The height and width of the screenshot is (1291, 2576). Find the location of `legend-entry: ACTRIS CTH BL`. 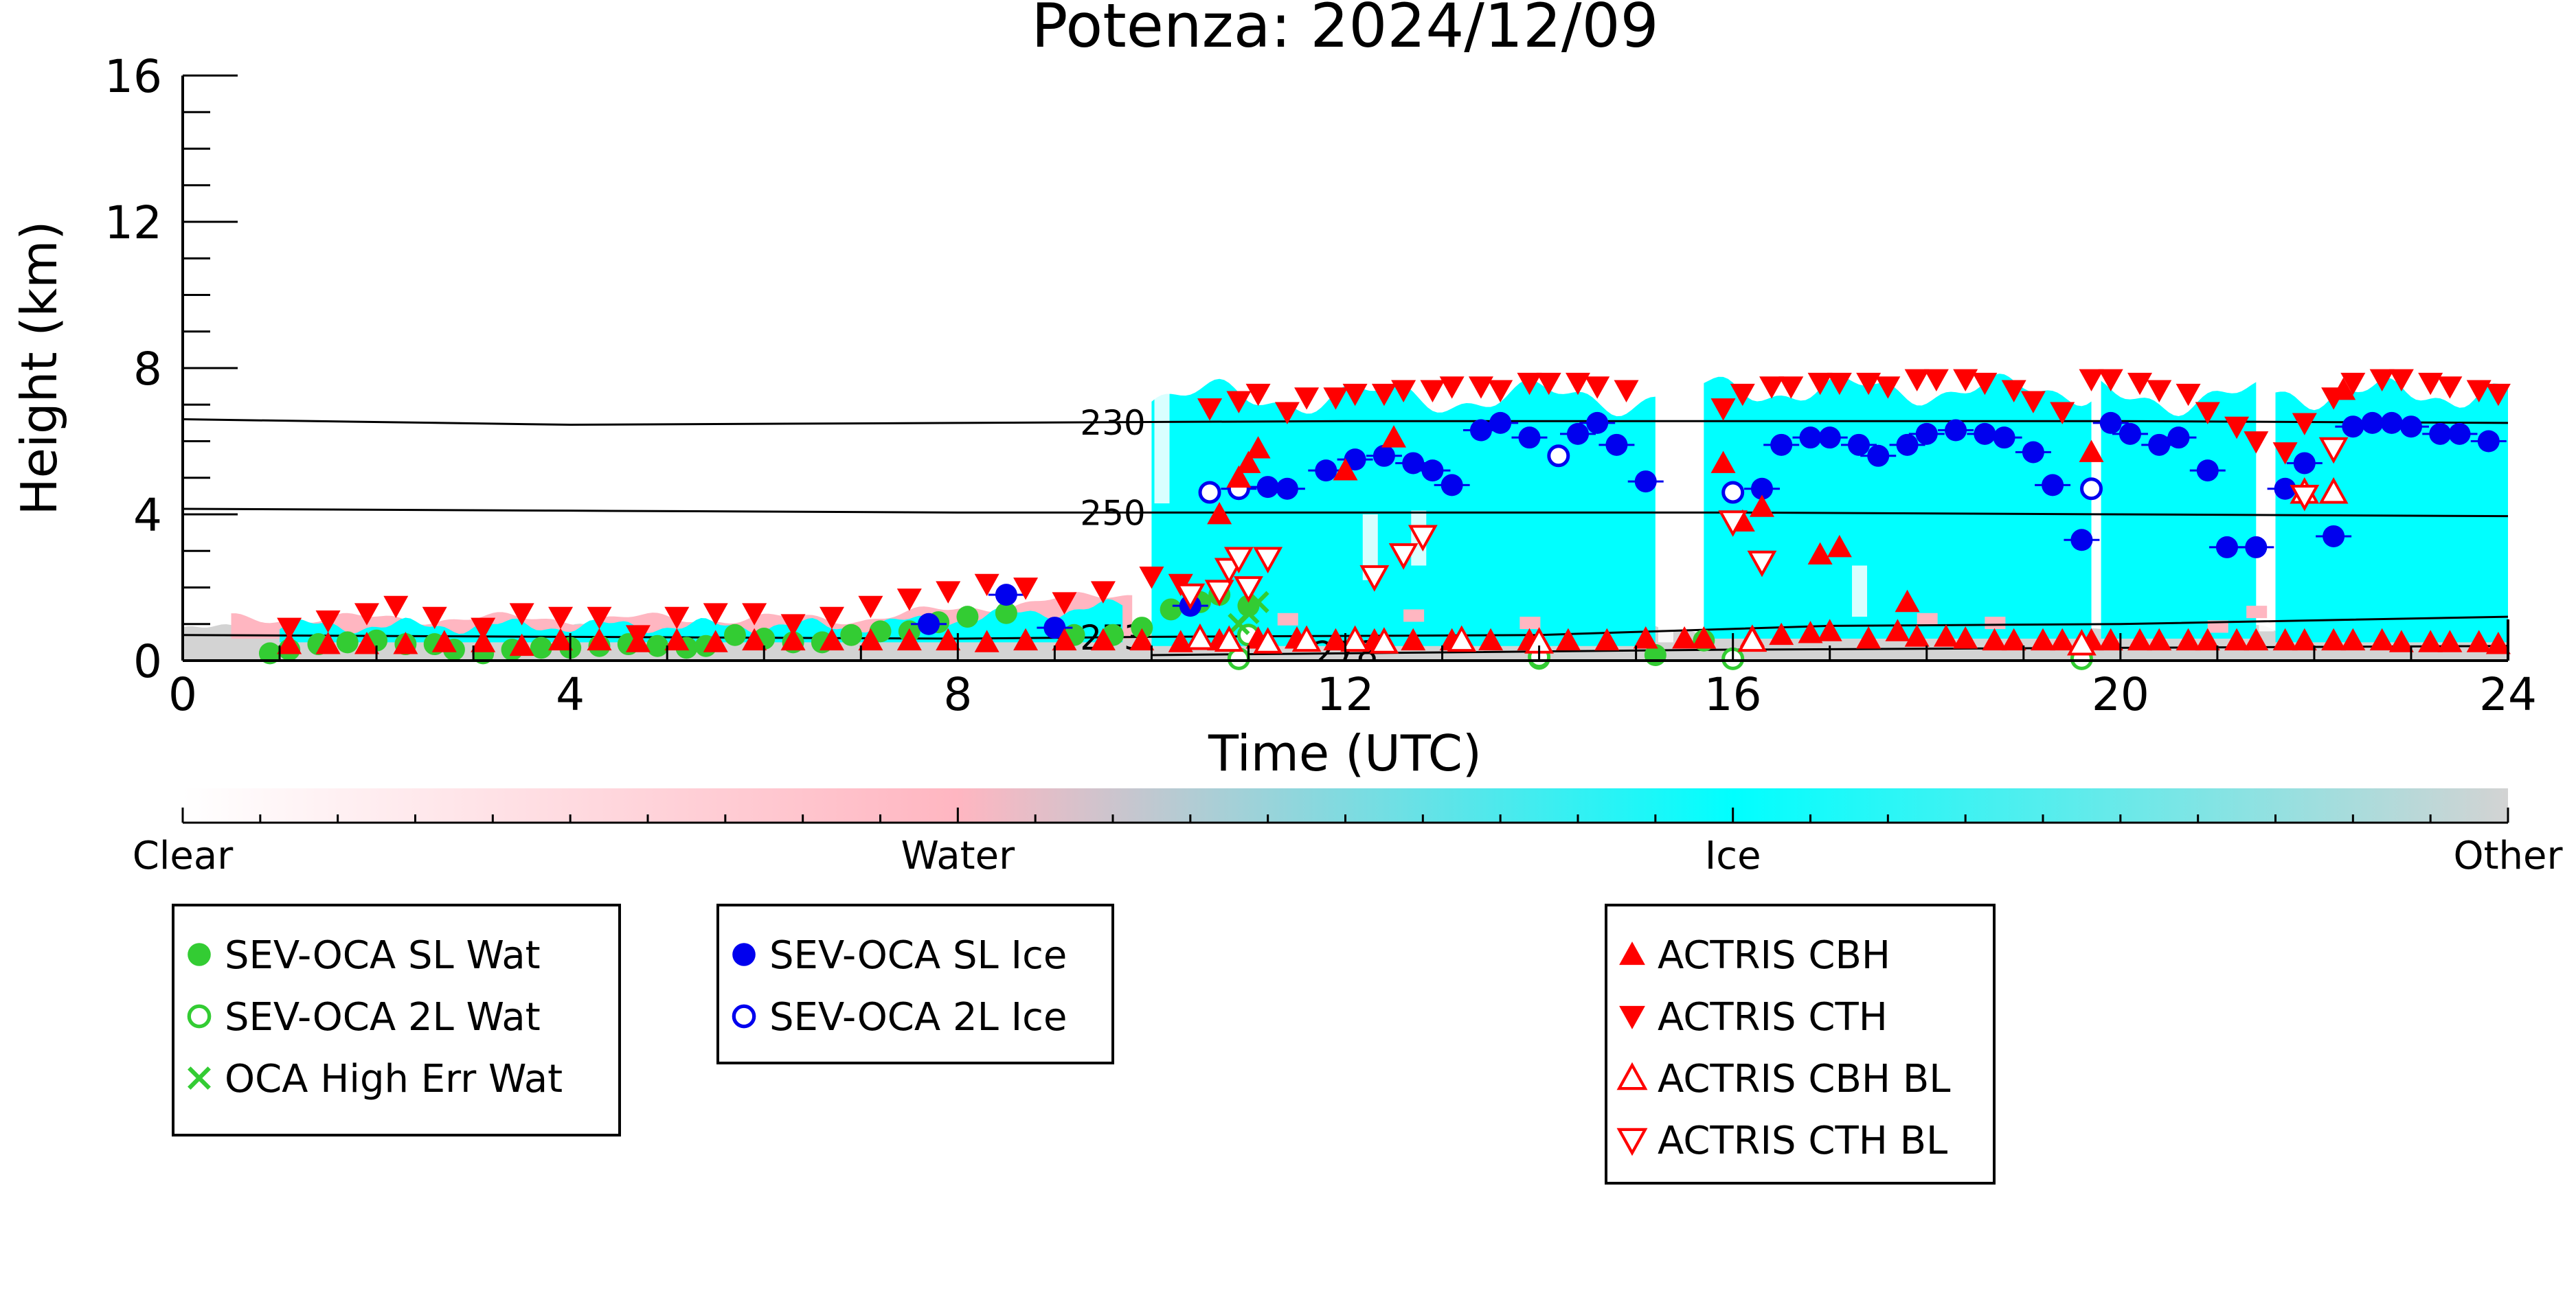

legend-entry: ACTRIS CTH BL is located at coordinates (1802, 1141).